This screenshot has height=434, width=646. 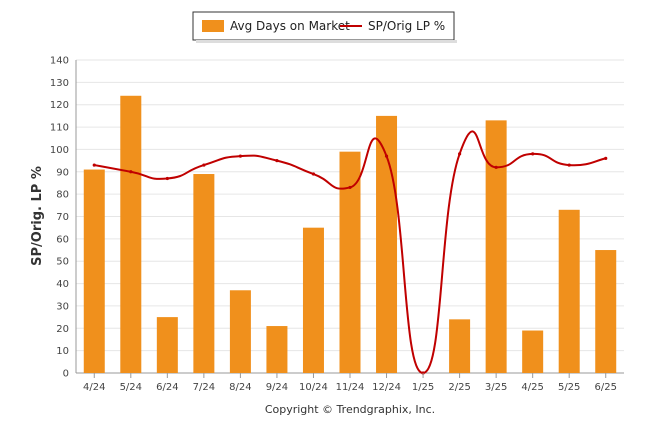 What do you see at coordinates (605, 387) in the screenshot?
I see `x-tick-label: 6/25` at bounding box center [605, 387].